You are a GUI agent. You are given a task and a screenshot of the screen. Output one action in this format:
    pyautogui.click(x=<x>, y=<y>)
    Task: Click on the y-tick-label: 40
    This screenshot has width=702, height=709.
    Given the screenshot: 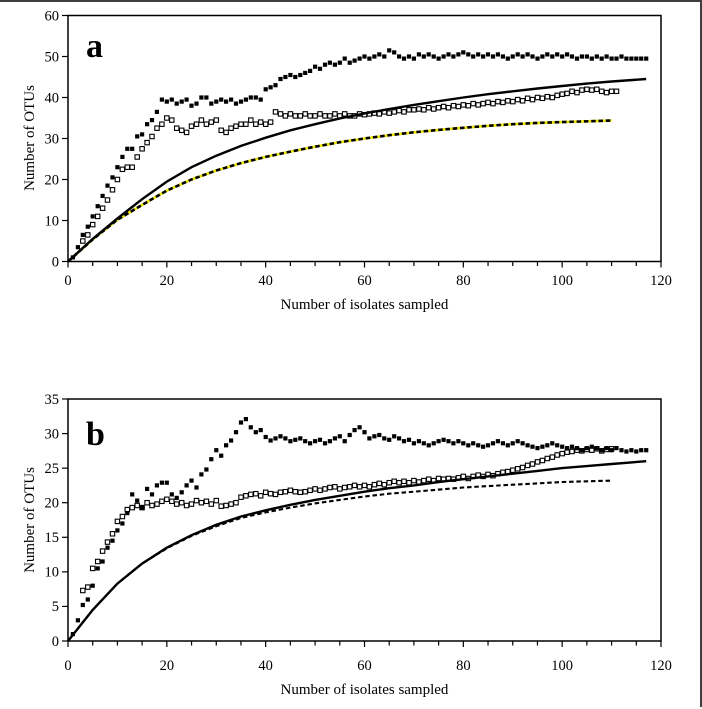 What is the action you would take?
    pyautogui.click(x=52, y=98)
    